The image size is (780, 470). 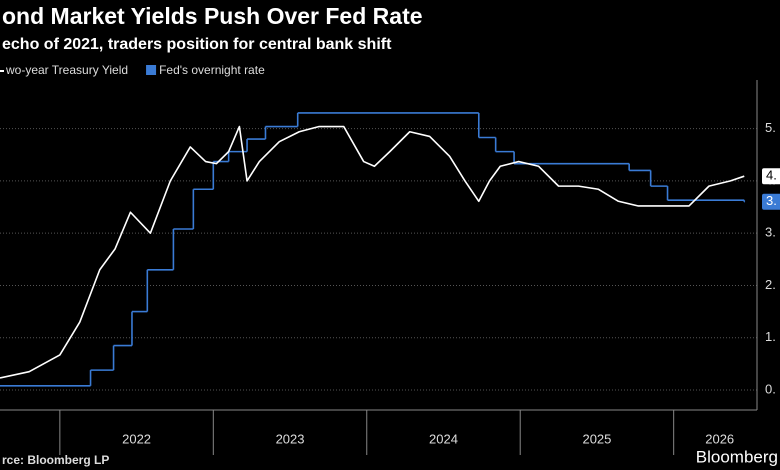 I want to click on y-tick-label: 0., so click(x=770, y=388).